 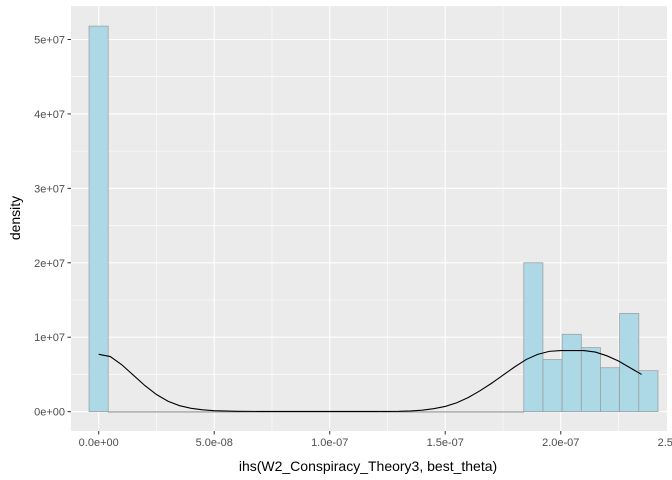 What do you see at coordinates (665, 443) in the screenshot?
I see `x-tick-label: 2.5e-07` at bounding box center [665, 443].